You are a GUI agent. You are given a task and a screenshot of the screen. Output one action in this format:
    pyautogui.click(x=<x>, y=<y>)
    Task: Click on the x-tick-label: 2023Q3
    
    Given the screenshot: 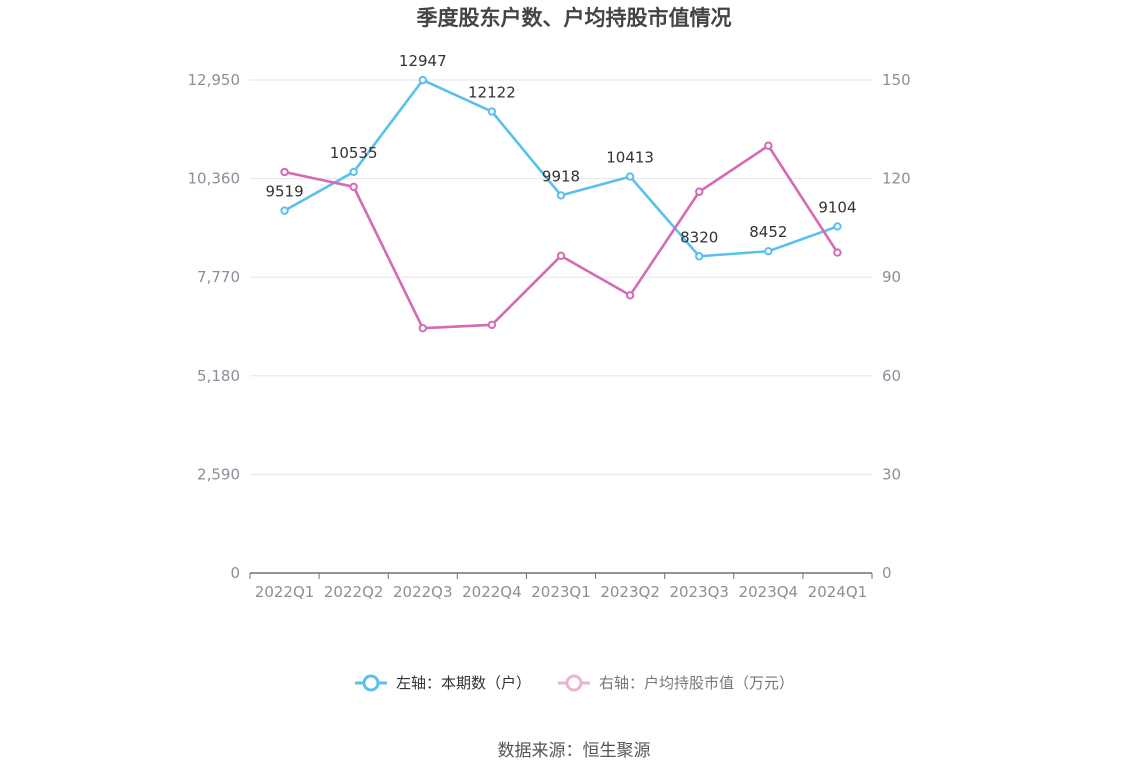 What is the action you would take?
    pyautogui.click(x=699, y=592)
    